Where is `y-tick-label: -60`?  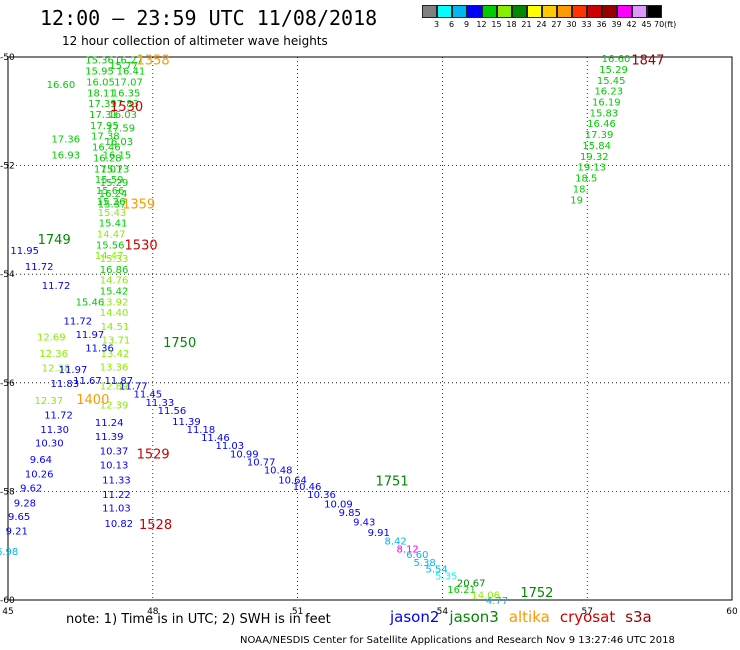
y-tick-label: -60 is located at coordinates (7, 601).